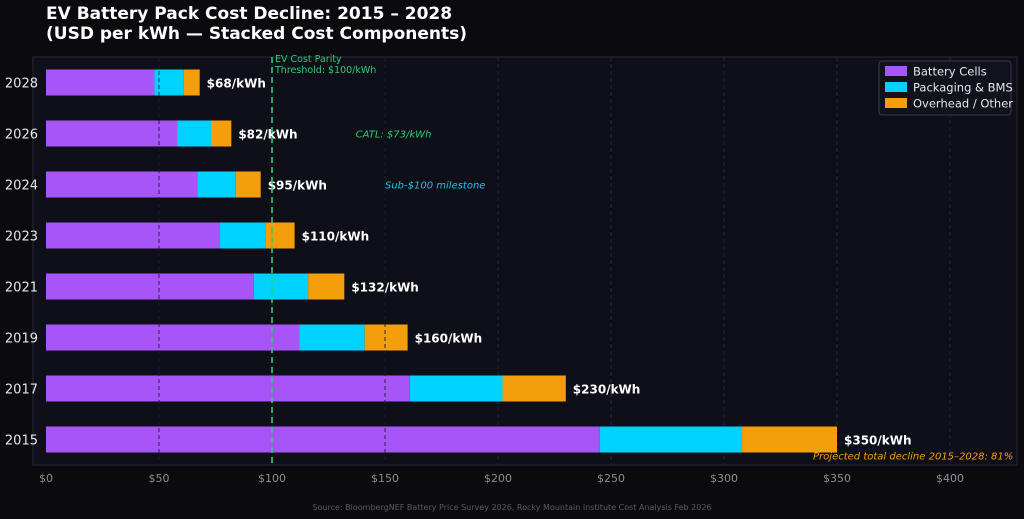  Describe the element at coordinates (394, 135) in the screenshot. I see `annotation-0: CATL: $73/kWh` at that location.